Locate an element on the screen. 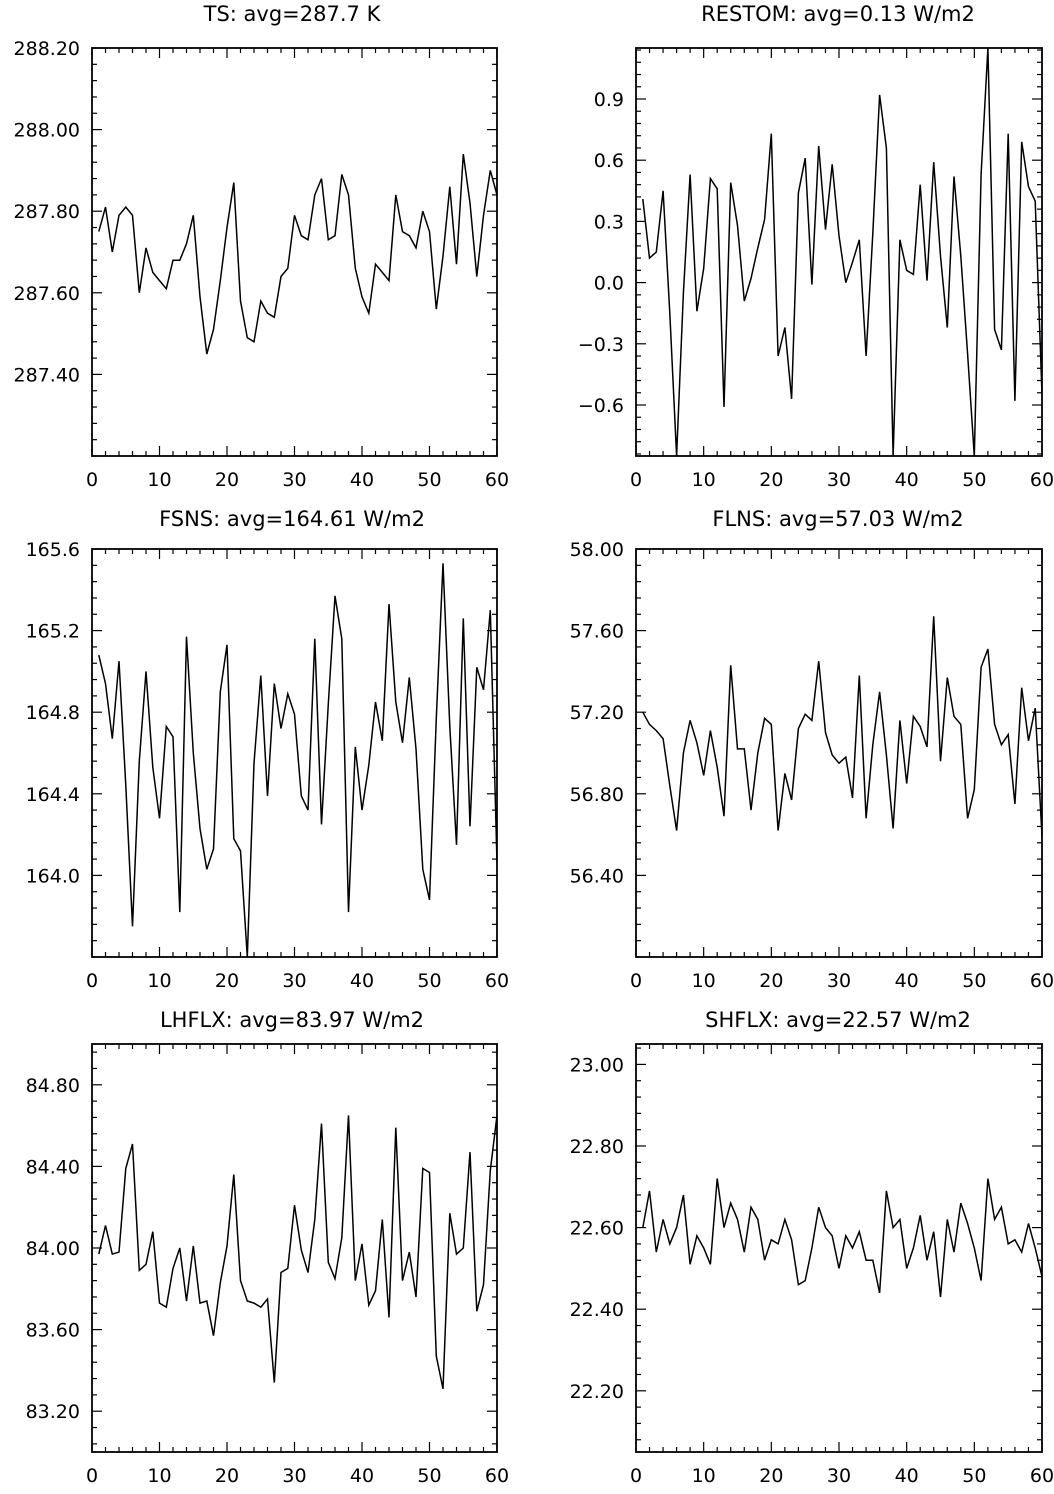 Image resolution: width=1054 pixels, height=1494 pixels. y-tick-label: 84.40 is located at coordinates (53, 1167).